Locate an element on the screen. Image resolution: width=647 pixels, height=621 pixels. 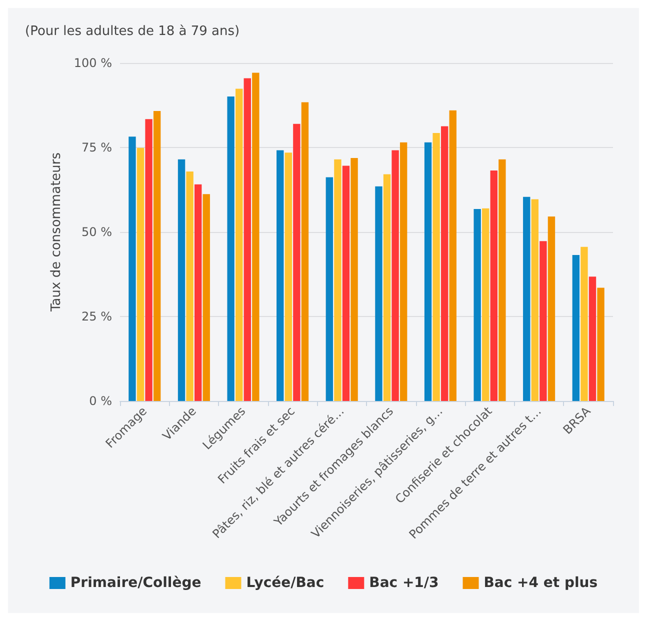
y-axis-title: Taux de consommateurs is located at coordinates (56, 232).